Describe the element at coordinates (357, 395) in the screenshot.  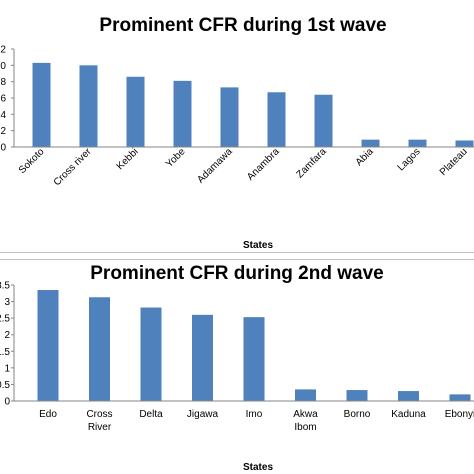
I see `bar-borno` at that location.